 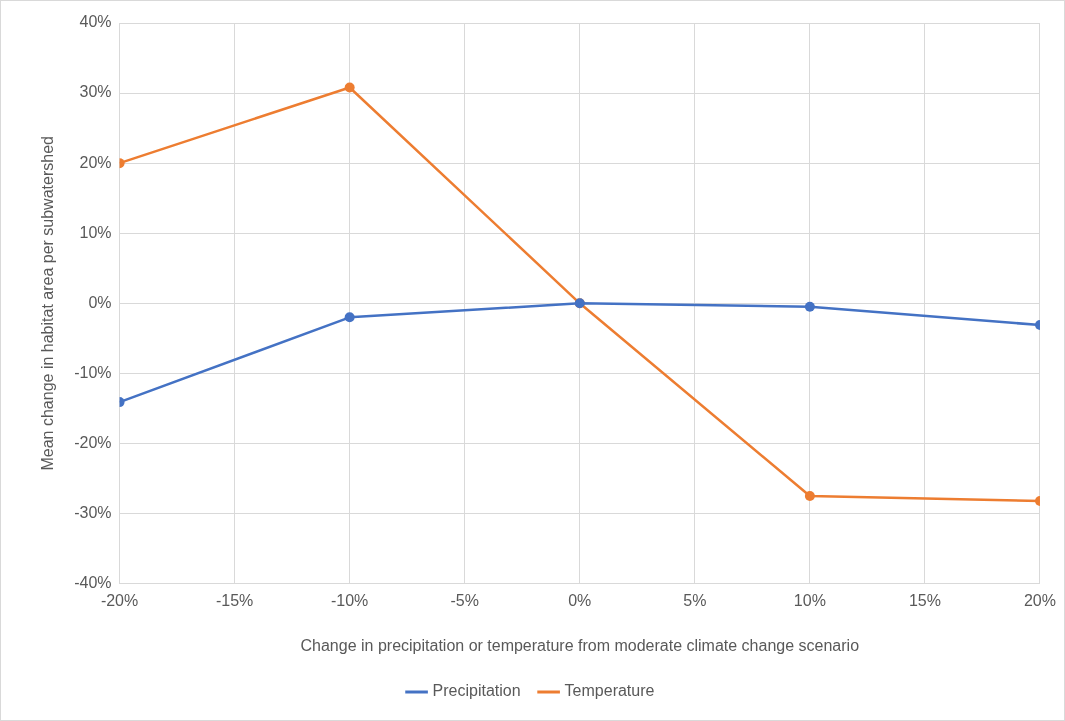 I want to click on x-tick-label: 5%, so click(x=695, y=600).